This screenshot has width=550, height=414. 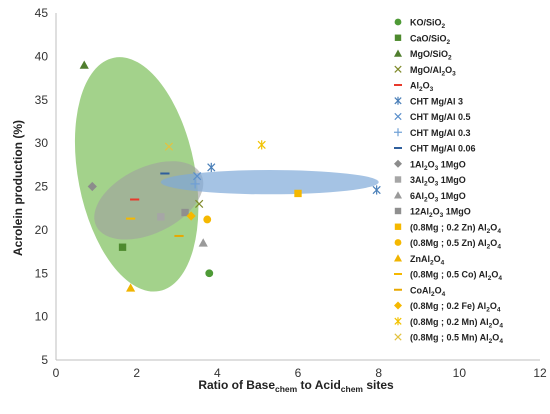 What do you see at coordinates (398, 321) in the screenshot?
I see `legend-marker-0-8mg-0-2-mn-al2o4` at bounding box center [398, 321].